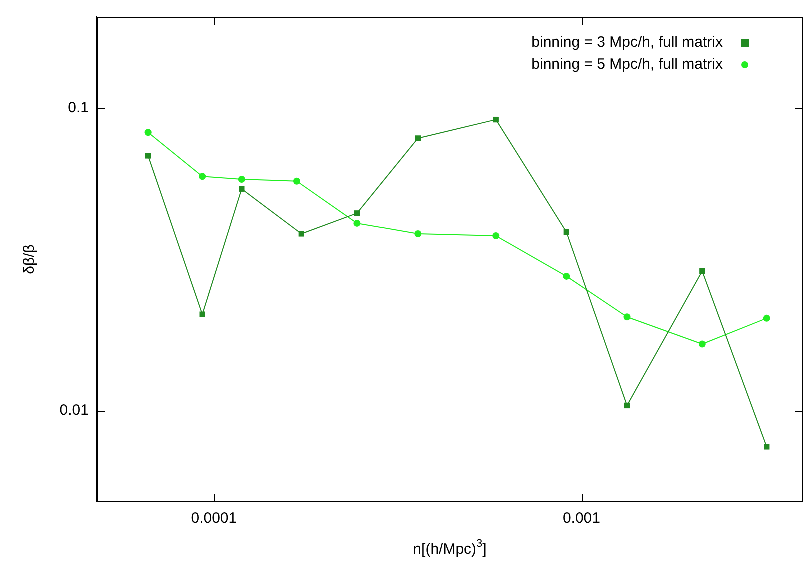 The height and width of the screenshot is (562, 807). I want to click on legend-label: binning = 3 Mpc/h, full matrix, so click(628, 43).